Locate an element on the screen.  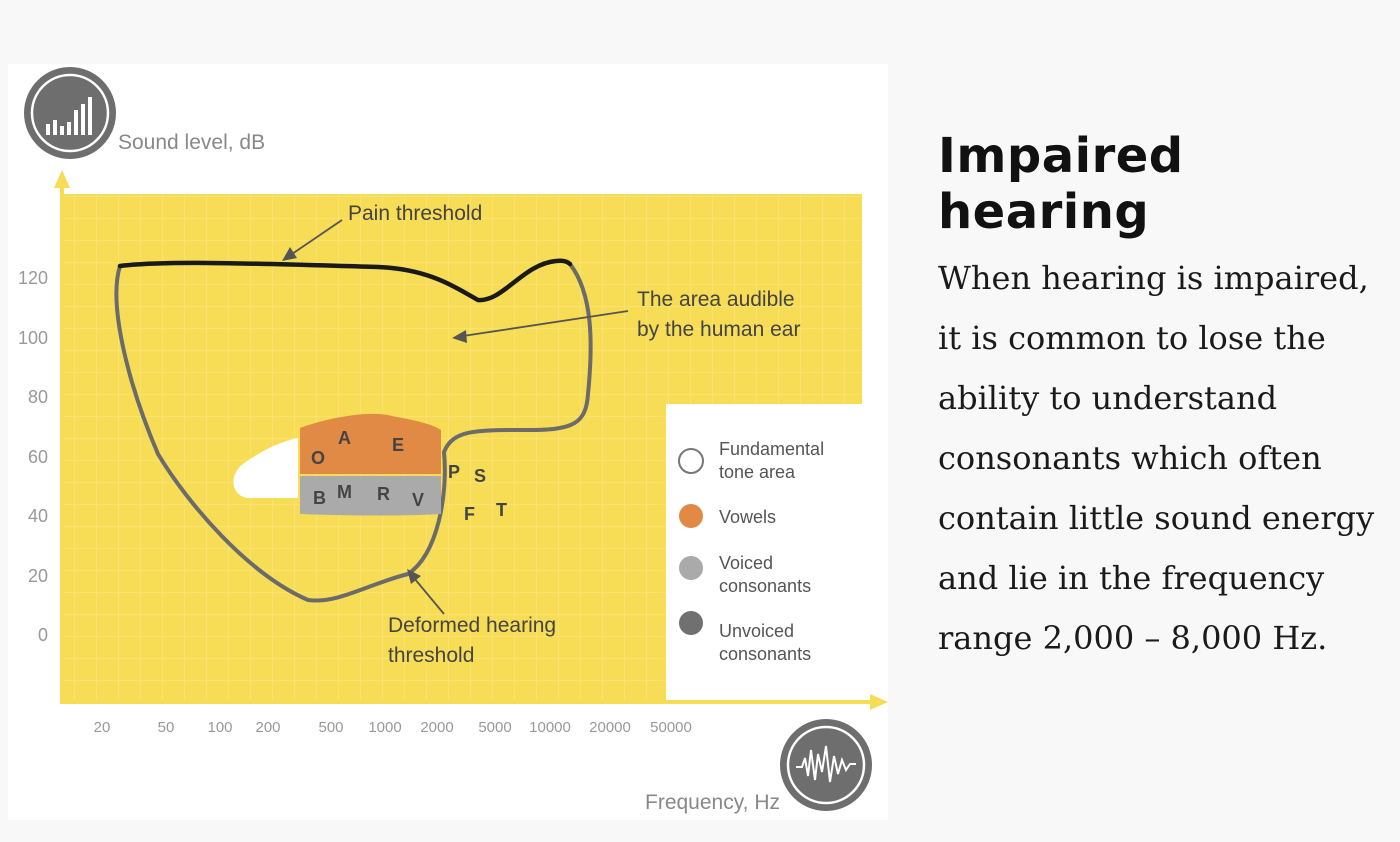
vowel-letter: A is located at coordinates (344, 438).